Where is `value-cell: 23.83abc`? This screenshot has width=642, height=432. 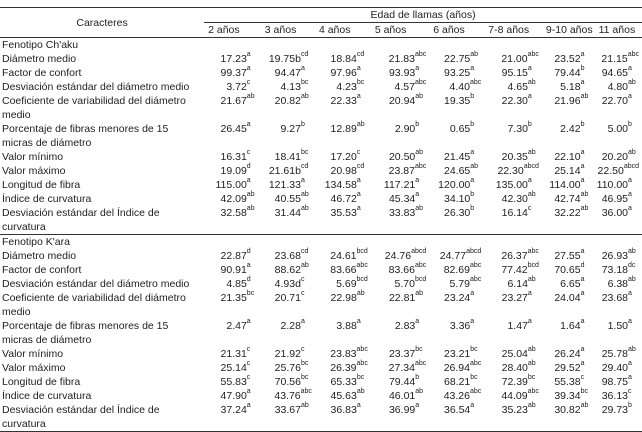
value-cell: 23.83abc is located at coordinates (343, 353).